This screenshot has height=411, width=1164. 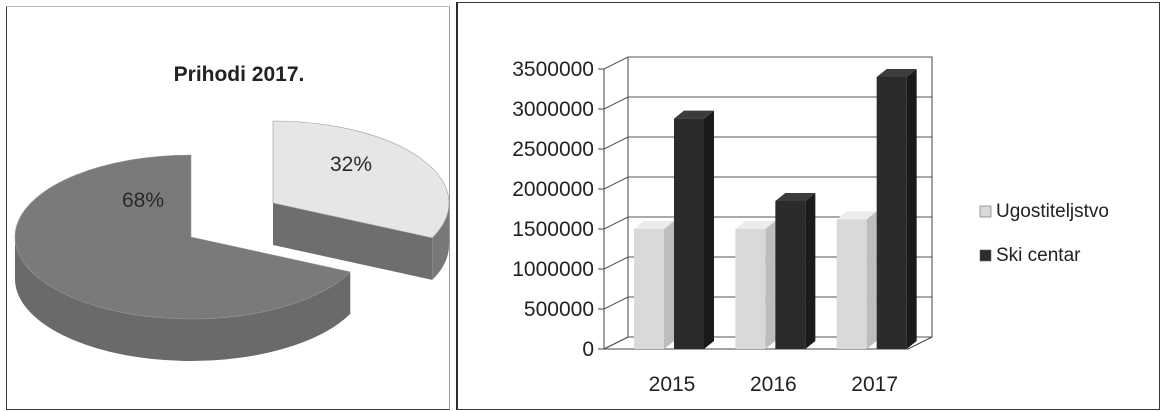 What do you see at coordinates (1038, 255) in the screenshot?
I see `legend-label: Ski centar` at bounding box center [1038, 255].